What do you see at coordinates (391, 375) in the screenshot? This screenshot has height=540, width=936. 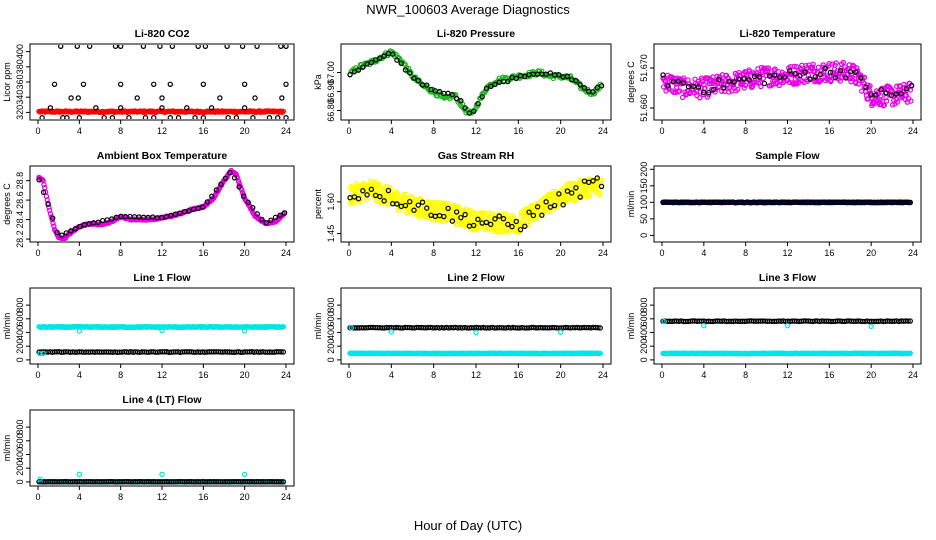 I see `x-tick-label: 4` at bounding box center [391, 375].